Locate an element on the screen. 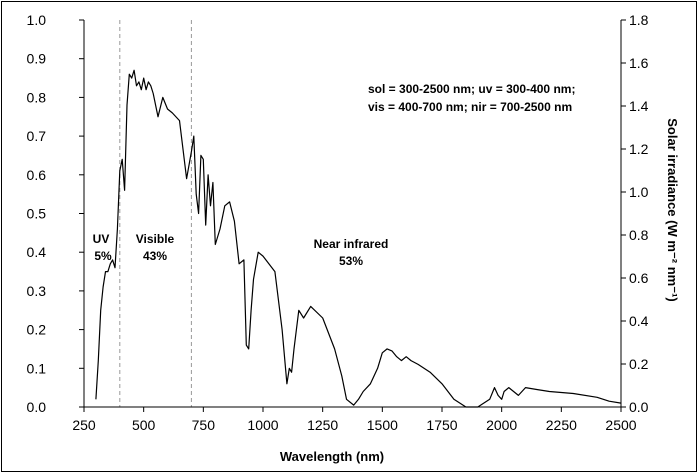 The height and width of the screenshot is (475, 700). left-y-tick-label: 0.0 is located at coordinates (37, 407).